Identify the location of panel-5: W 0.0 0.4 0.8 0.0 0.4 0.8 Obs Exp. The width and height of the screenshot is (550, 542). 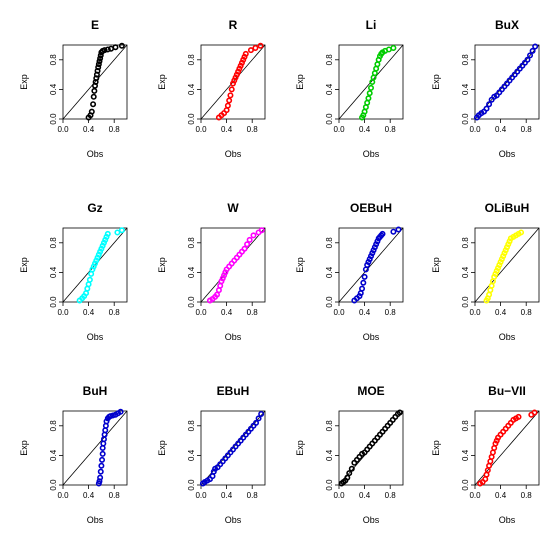
(211, 271).